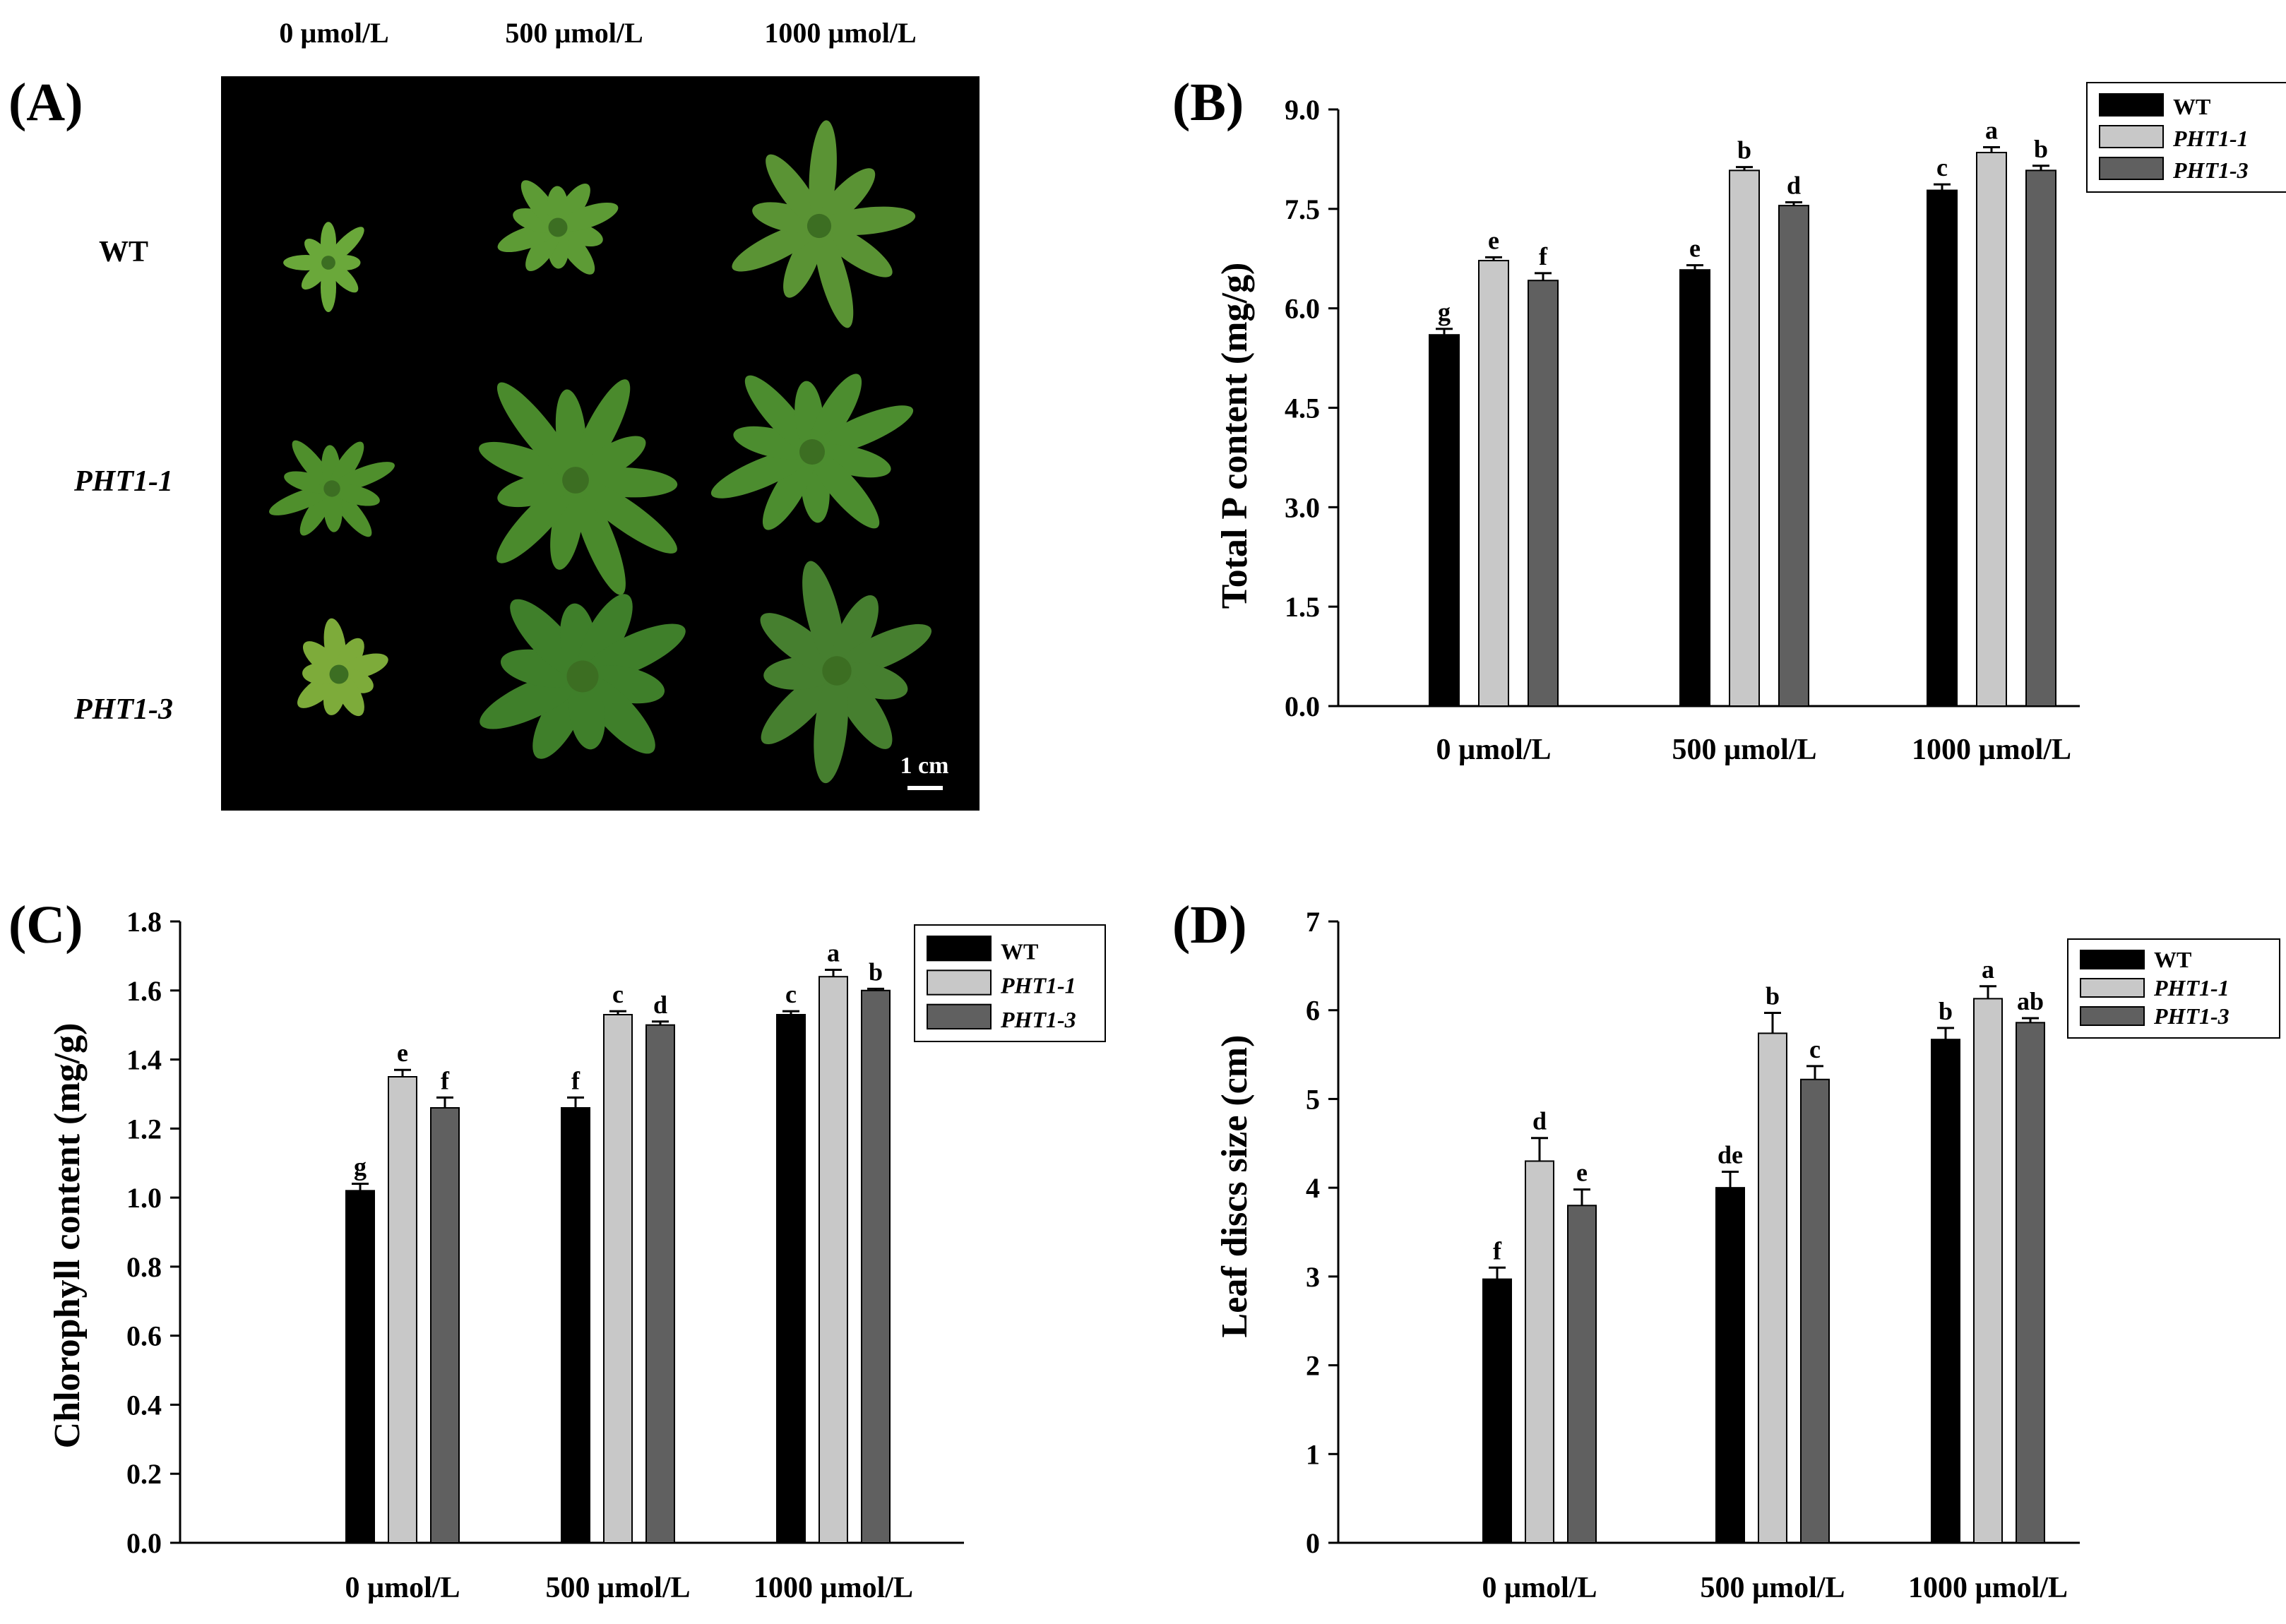 Image resolution: width=2286 pixels, height=1624 pixels. I want to click on photo-row-pht1-1: PHT1-1, so click(123, 481).